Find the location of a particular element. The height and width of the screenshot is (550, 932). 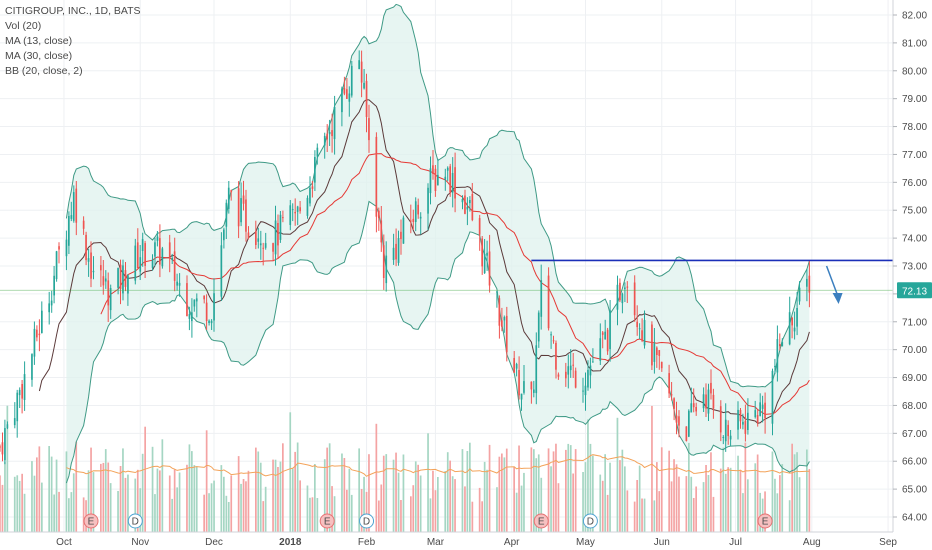

time-tick-label: Nov is located at coordinates (140, 542).